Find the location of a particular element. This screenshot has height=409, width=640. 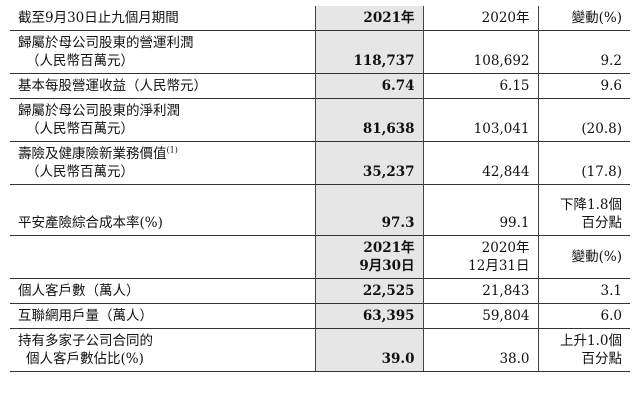

year-2020-header: 2020年 is located at coordinates (480, 18).